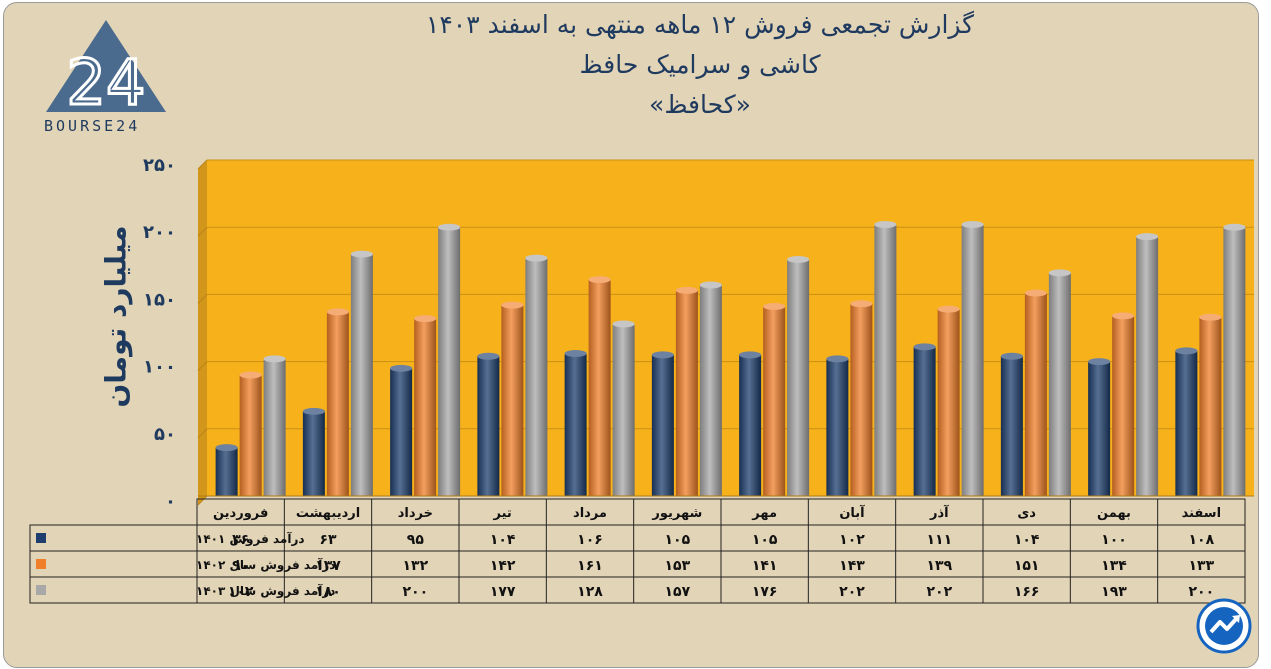 This screenshot has width=1271, height=669. What do you see at coordinates (240, 513) in the screenshot?
I see `x-tick-label: فروردین` at bounding box center [240, 513].